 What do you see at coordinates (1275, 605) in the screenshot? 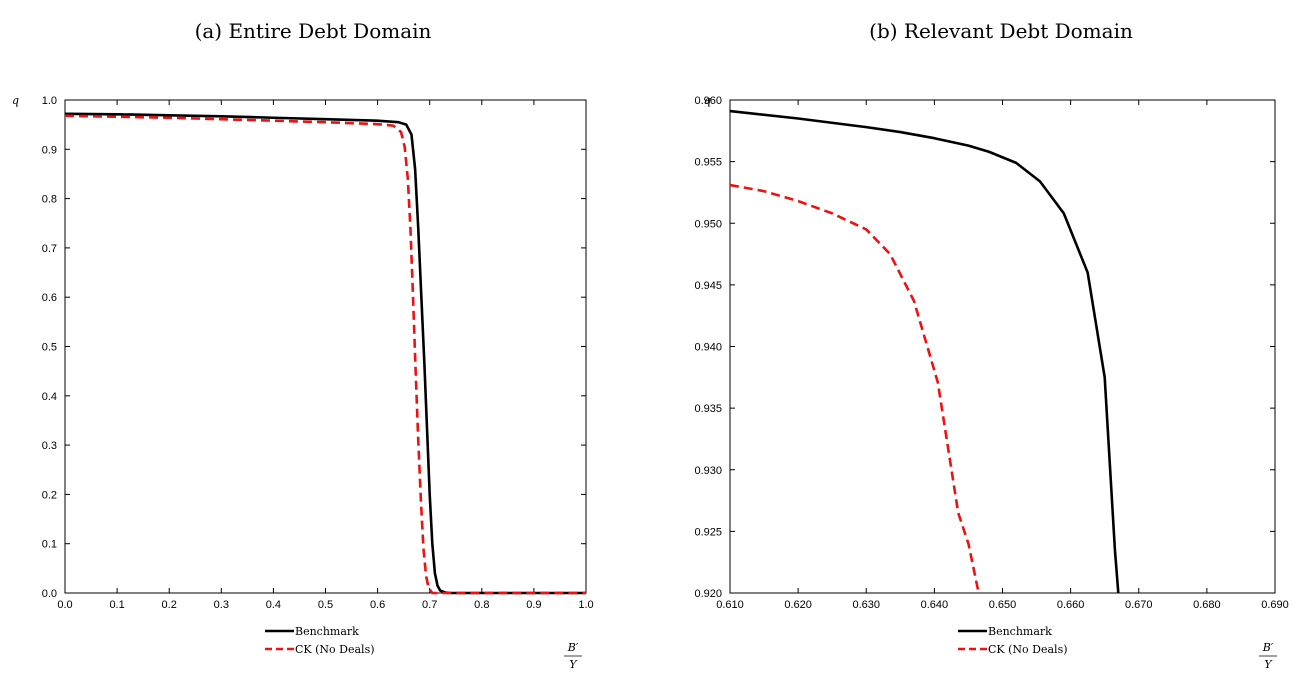
I see `x-tick-label: 0.690` at bounding box center [1275, 605].